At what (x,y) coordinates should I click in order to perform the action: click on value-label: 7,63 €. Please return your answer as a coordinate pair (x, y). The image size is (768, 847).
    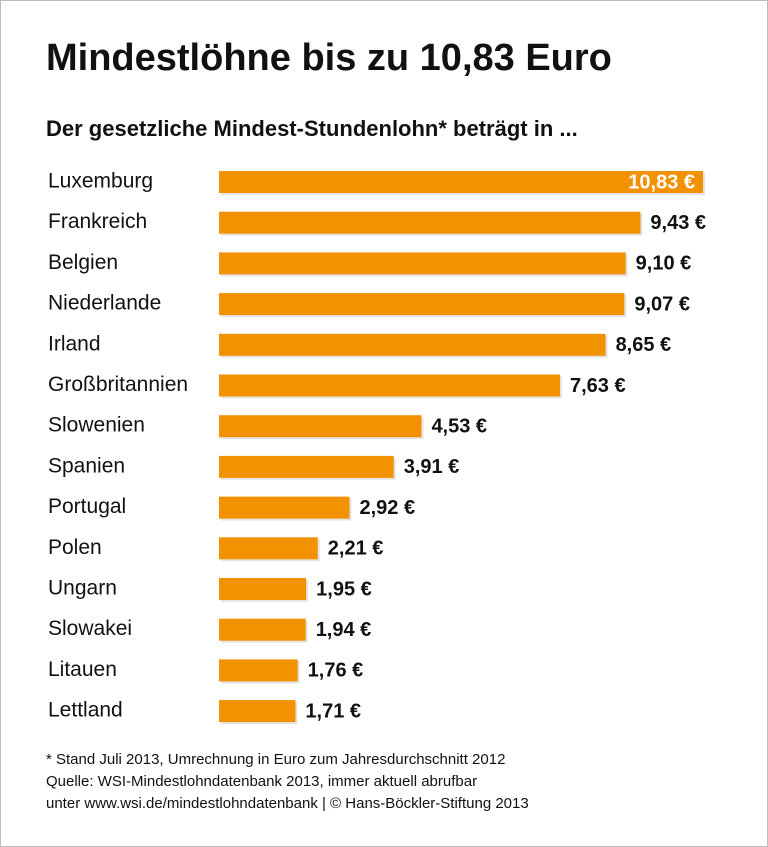
    Looking at the image, I should click on (598, 386).